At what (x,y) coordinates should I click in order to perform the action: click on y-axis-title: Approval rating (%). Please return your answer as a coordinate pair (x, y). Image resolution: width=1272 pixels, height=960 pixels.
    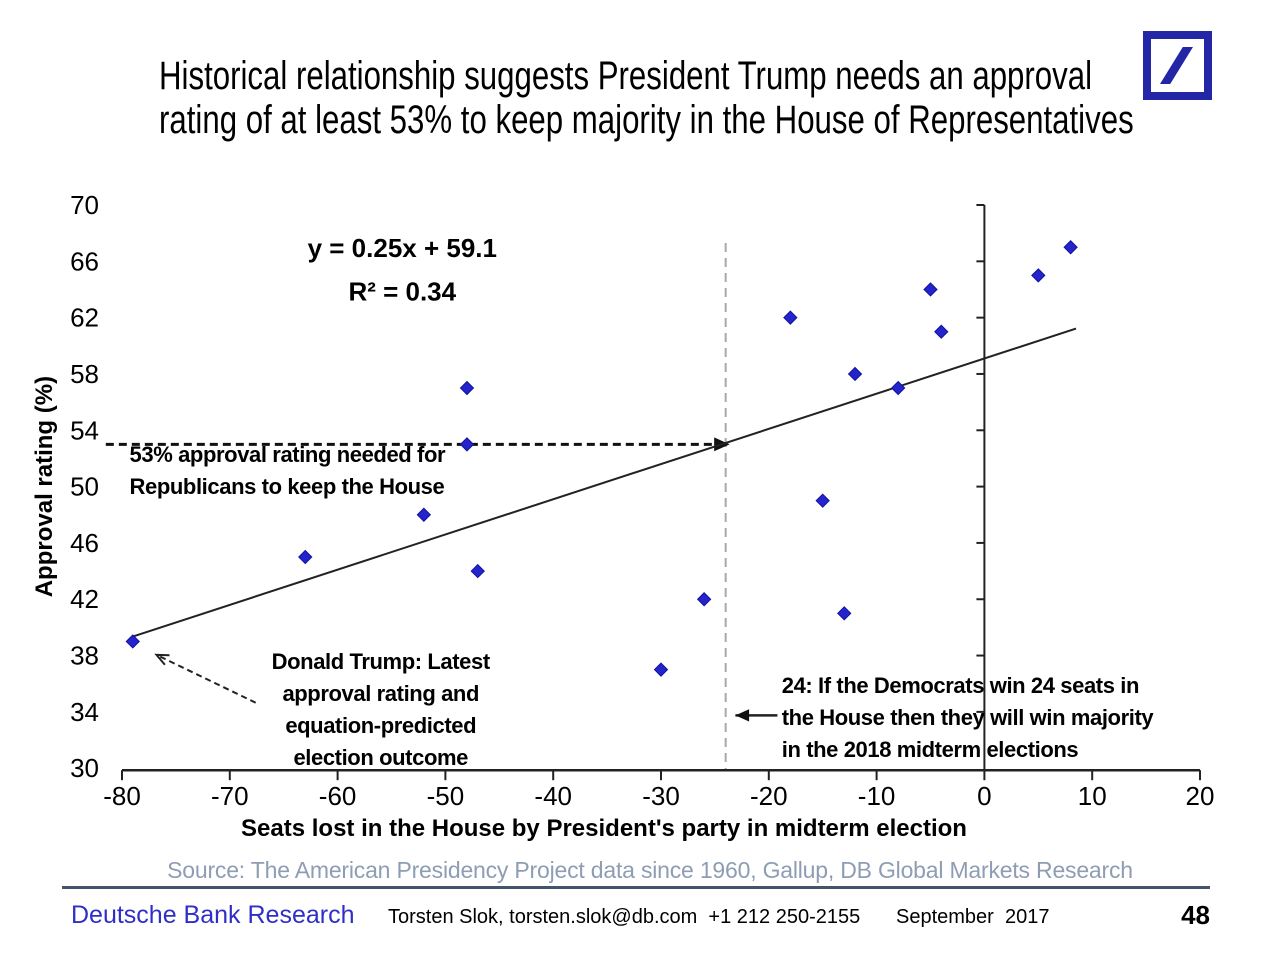
    Looking at the image, I should click on (44, 486).